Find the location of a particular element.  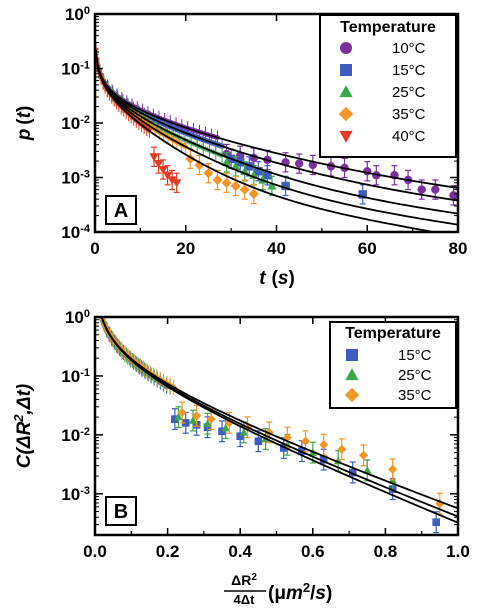

y-tick-label: 10⁻³ is located at coordinates (75, 494).